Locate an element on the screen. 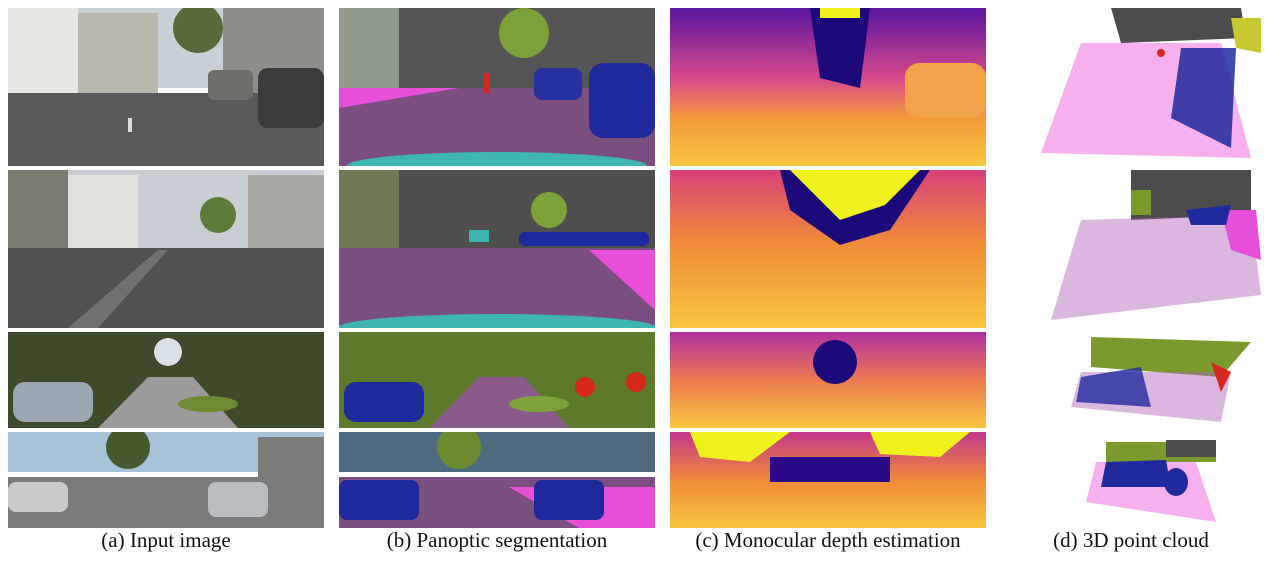 The height and width of the screenshot is (565, 1266). caption-monocular-depth: (c) Monocular depth estimation is located at coordinates (828, 540).